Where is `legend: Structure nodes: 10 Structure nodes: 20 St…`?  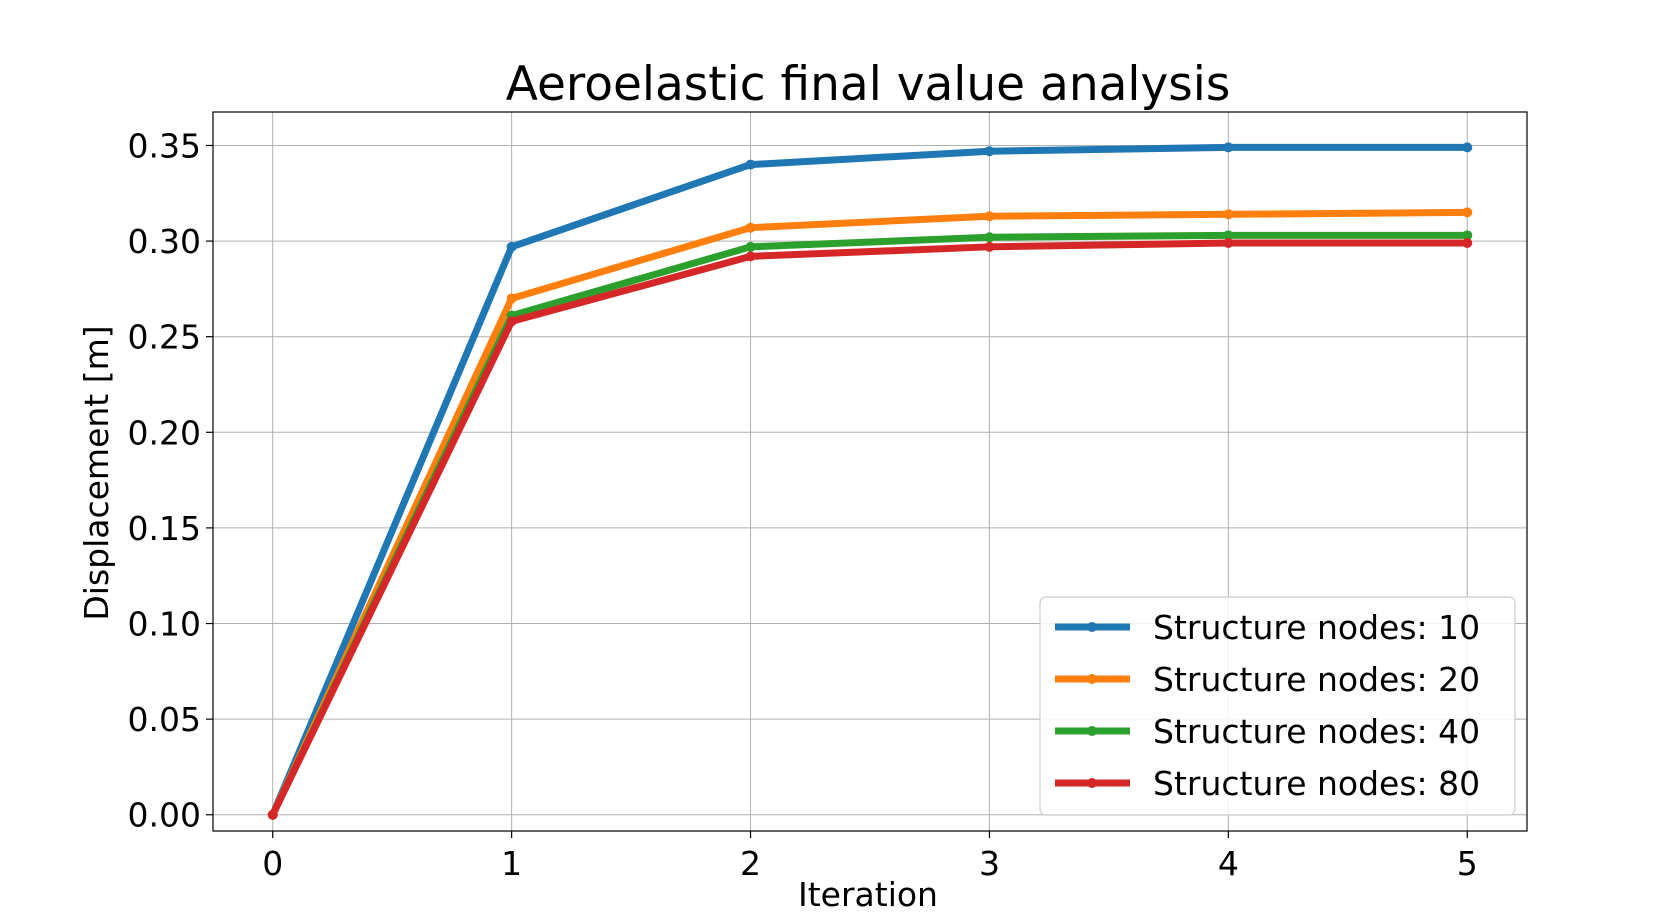 legend: Structure nodes: 10 Structure nodes: 20 St… is located at coordinates (1277, 706).